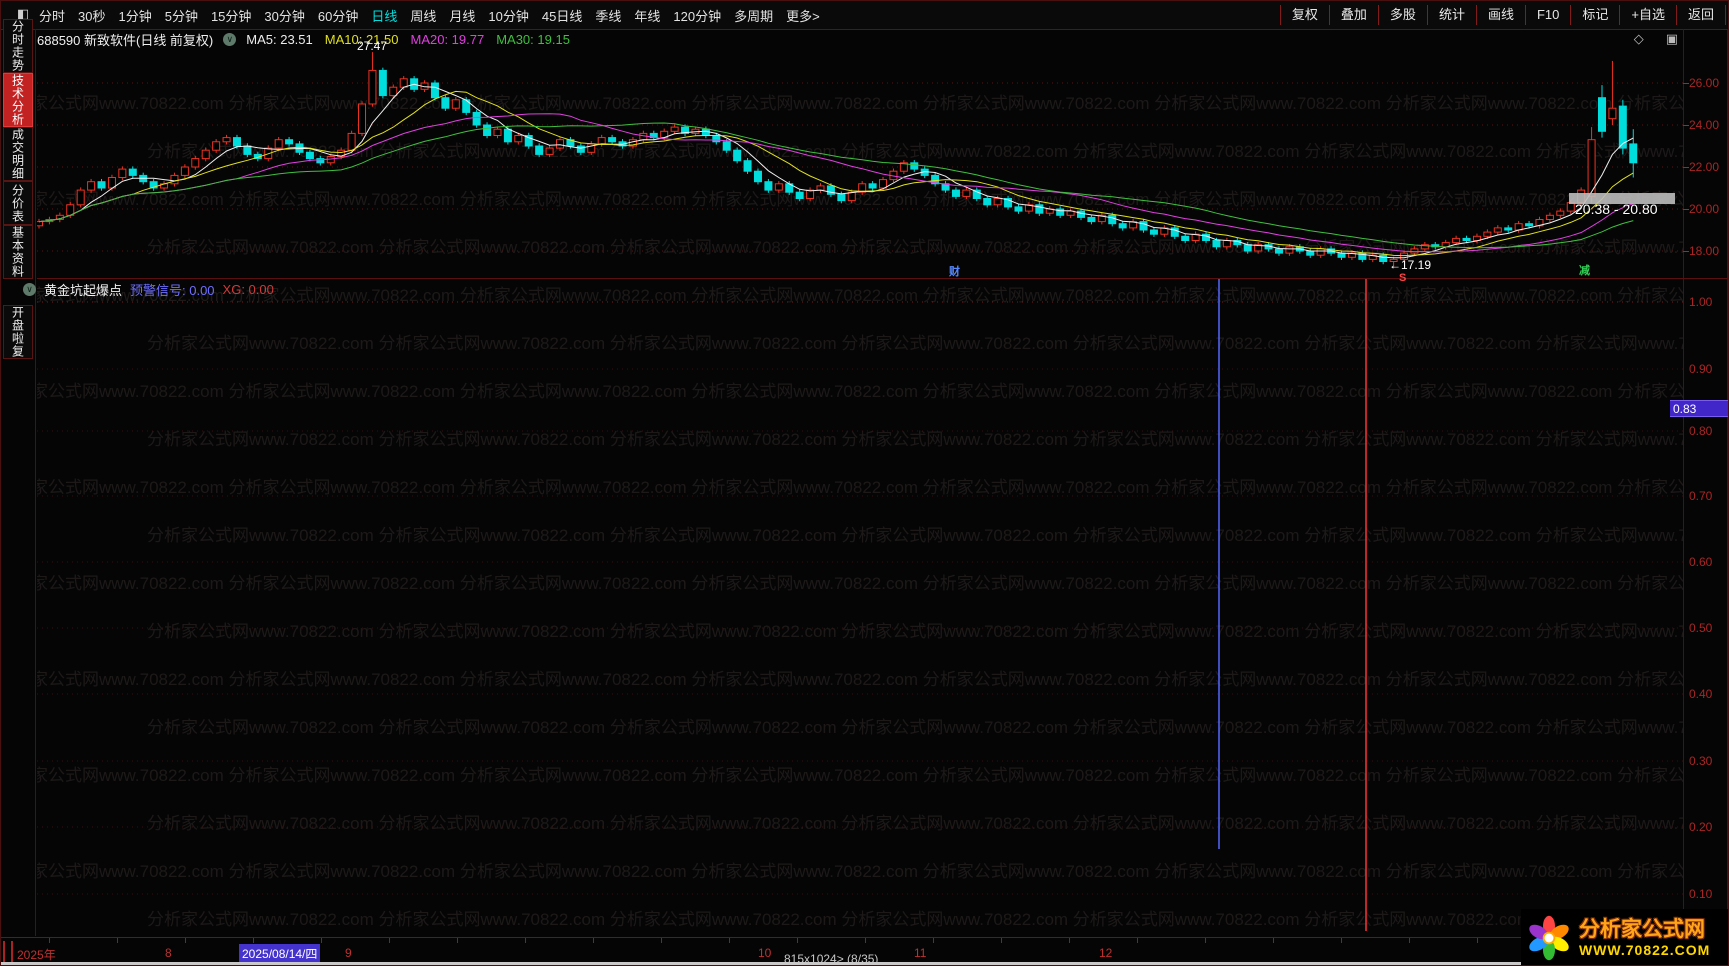 This screenshot has height=966, width=1729. What do you see at coordinates (18, 203) in the screenshot?
I see `sidebar-item: 分价表` at bounding box center [18, 203].